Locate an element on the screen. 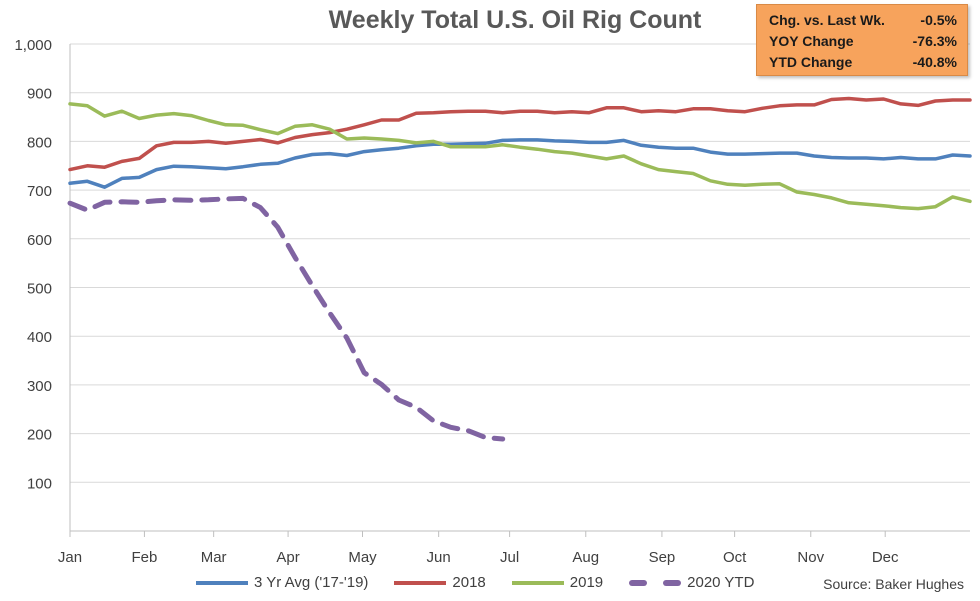  x-axis-tick-labels: Jan Feb Mar Apr May Jun Jul Aug Sep Oct Nov Dec is located at coordinates (478, 557).